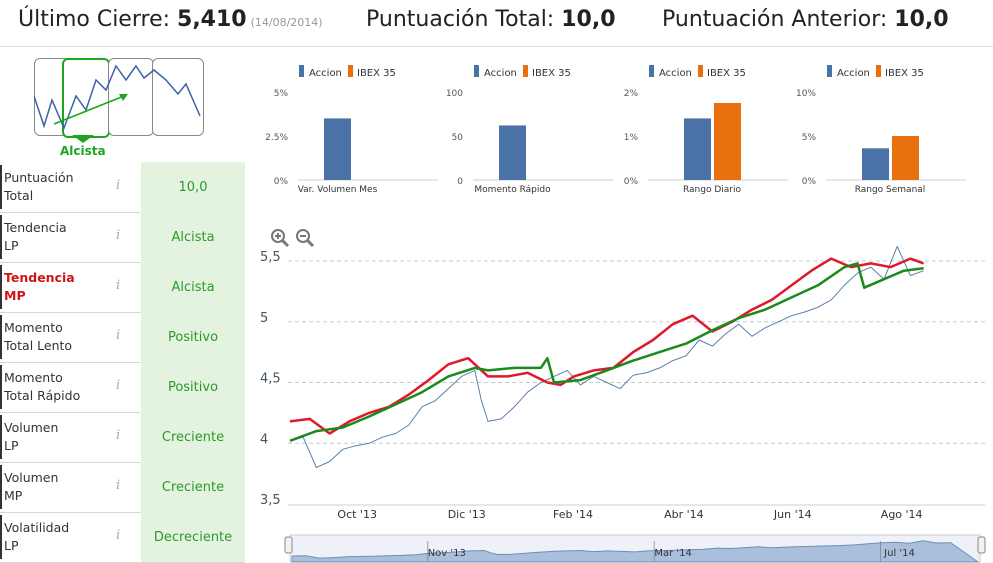  What do you see at coordinates (351, 130) in the screenshot?
I see `mini-chart-1: Accion IBEX 35 5% 2.5% 0% Var. Volumen Mes` at bounding box center [351, 130].